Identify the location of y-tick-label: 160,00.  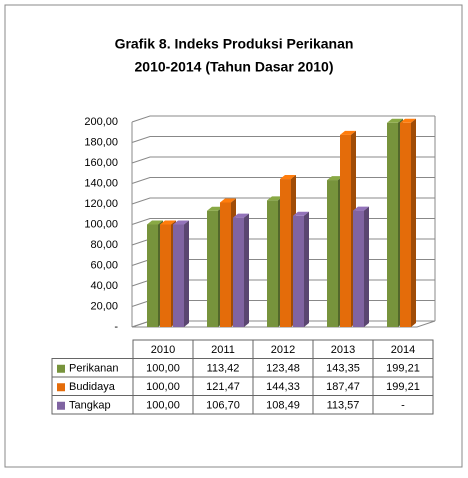
(101, 163).